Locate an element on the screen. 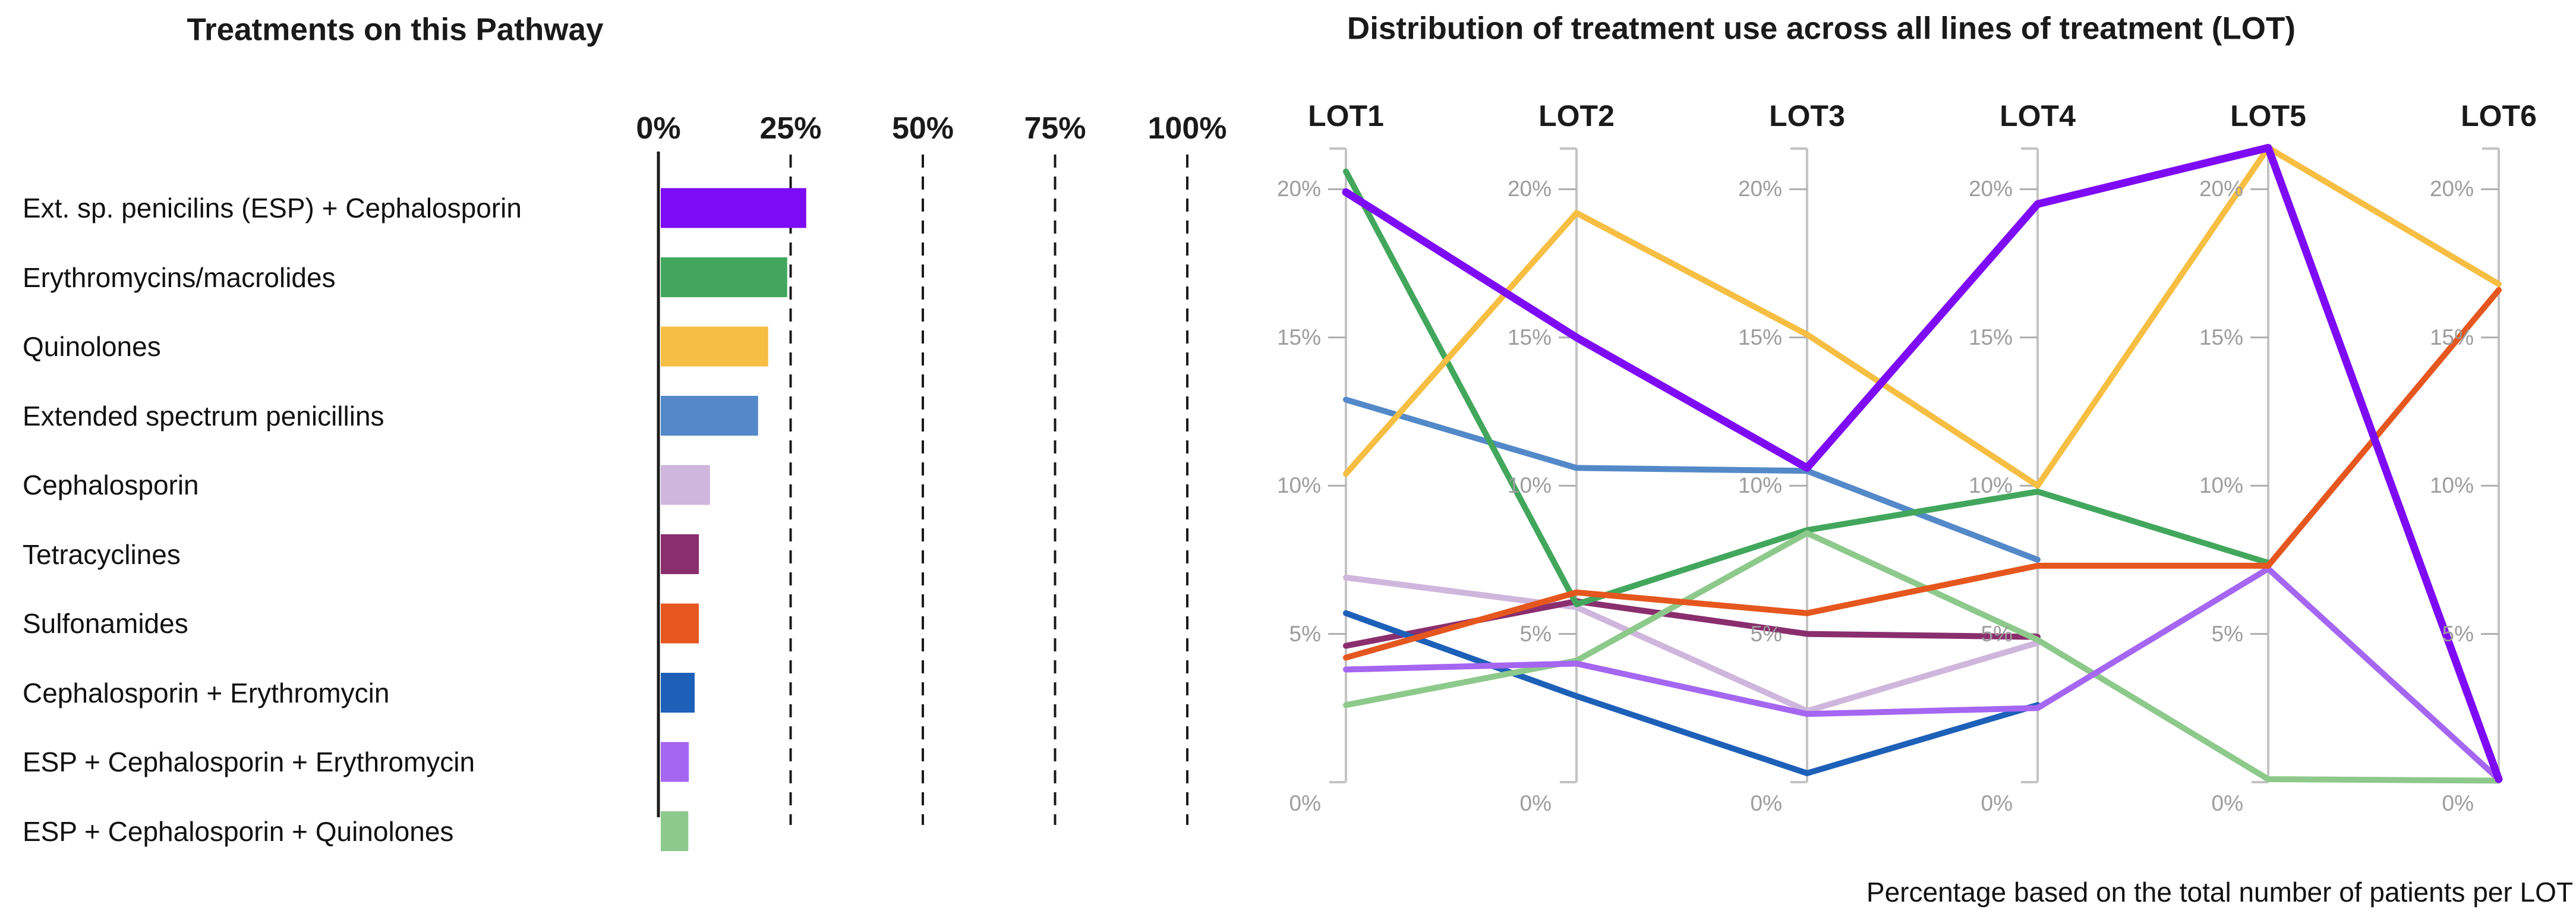  bar-axis-tick-label: 0% is located at coordinates (659, 128).